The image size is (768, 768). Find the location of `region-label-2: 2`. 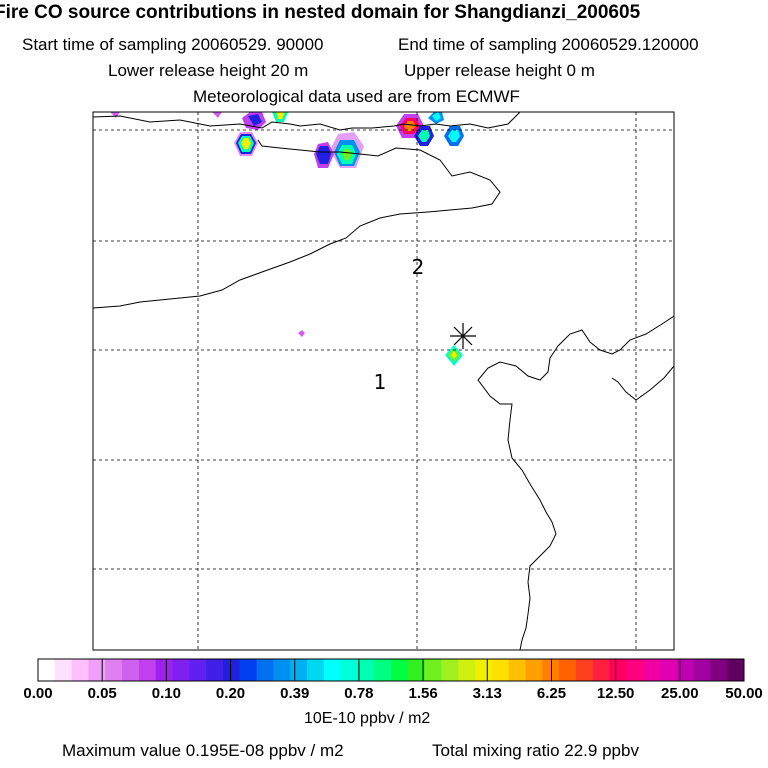

region-label-2: 2 is located at coordinates (418, 267).